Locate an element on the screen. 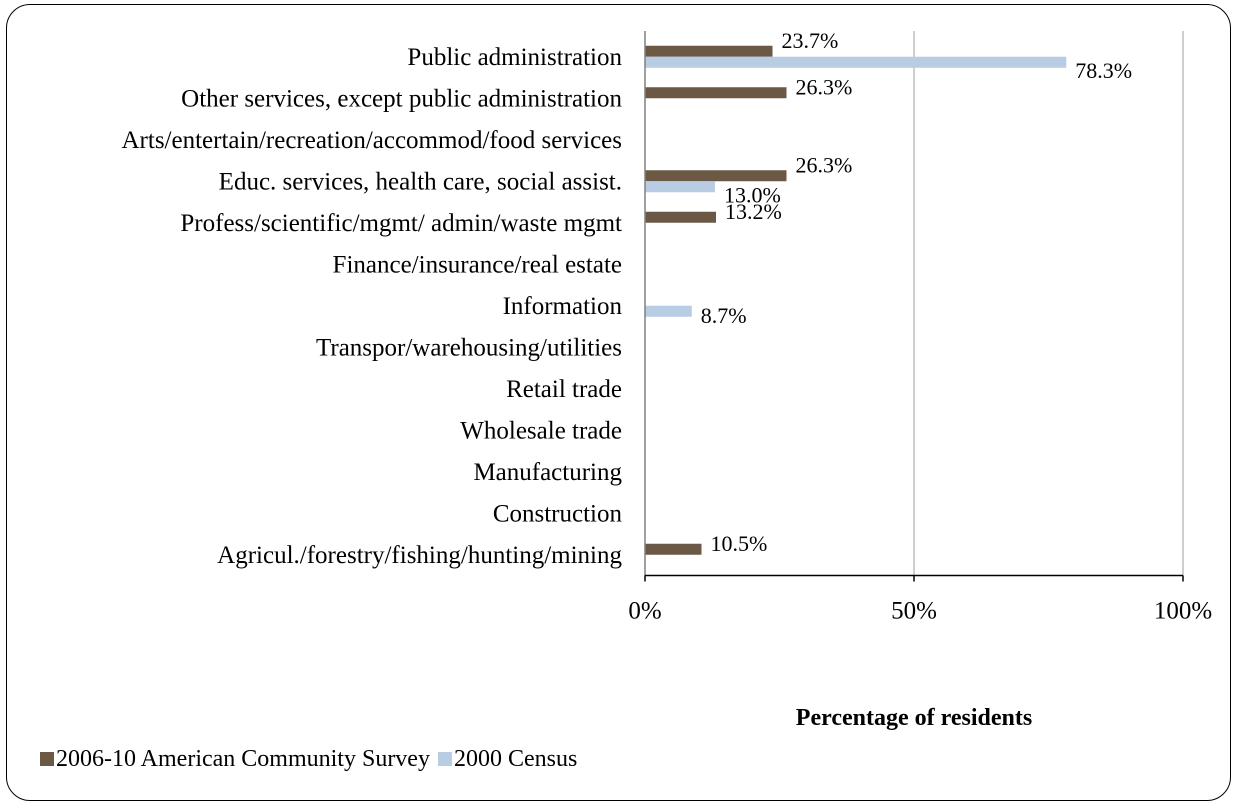  x-tick-labels: 0% 50% 100% is located at coordinates (920, 611).